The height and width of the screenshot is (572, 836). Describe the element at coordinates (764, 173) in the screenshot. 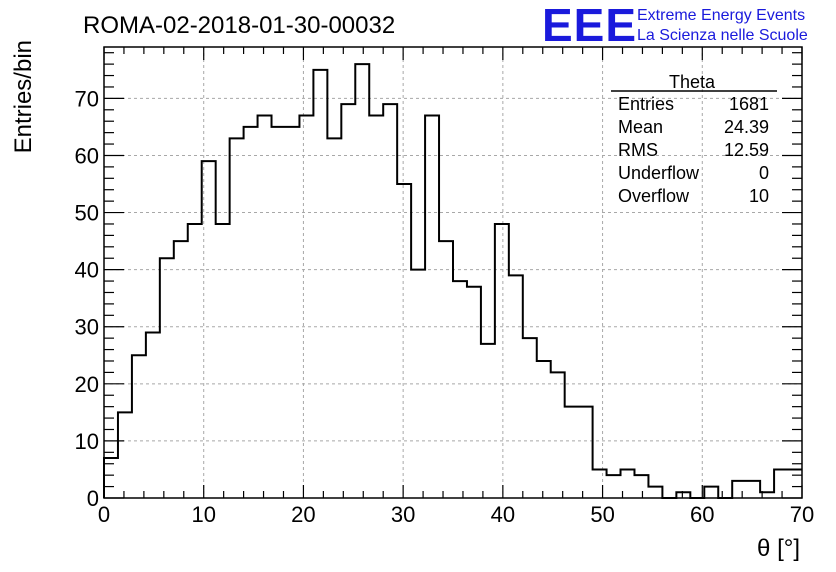

I see `stats-value: 0` at that location.